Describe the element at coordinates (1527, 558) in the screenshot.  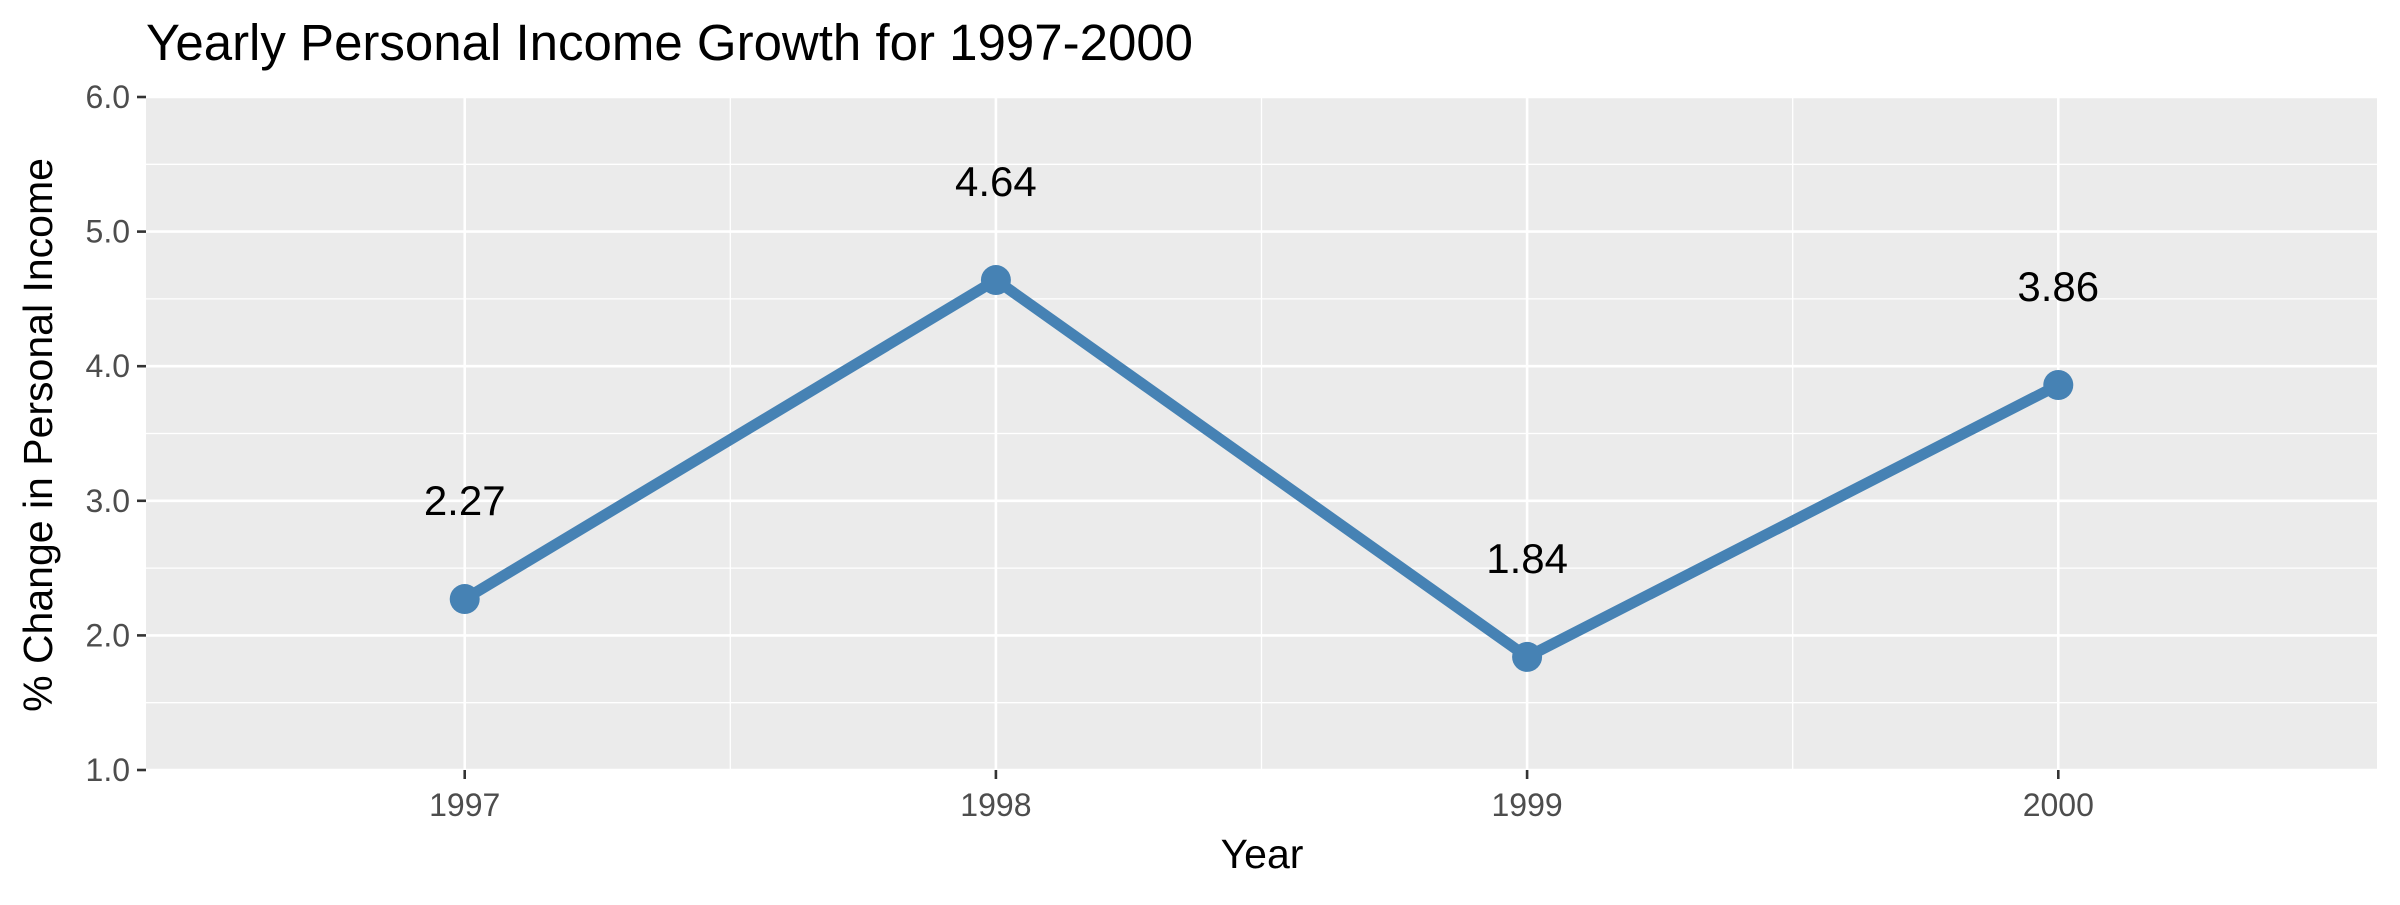
I see `data-label: 1.84` at that location.